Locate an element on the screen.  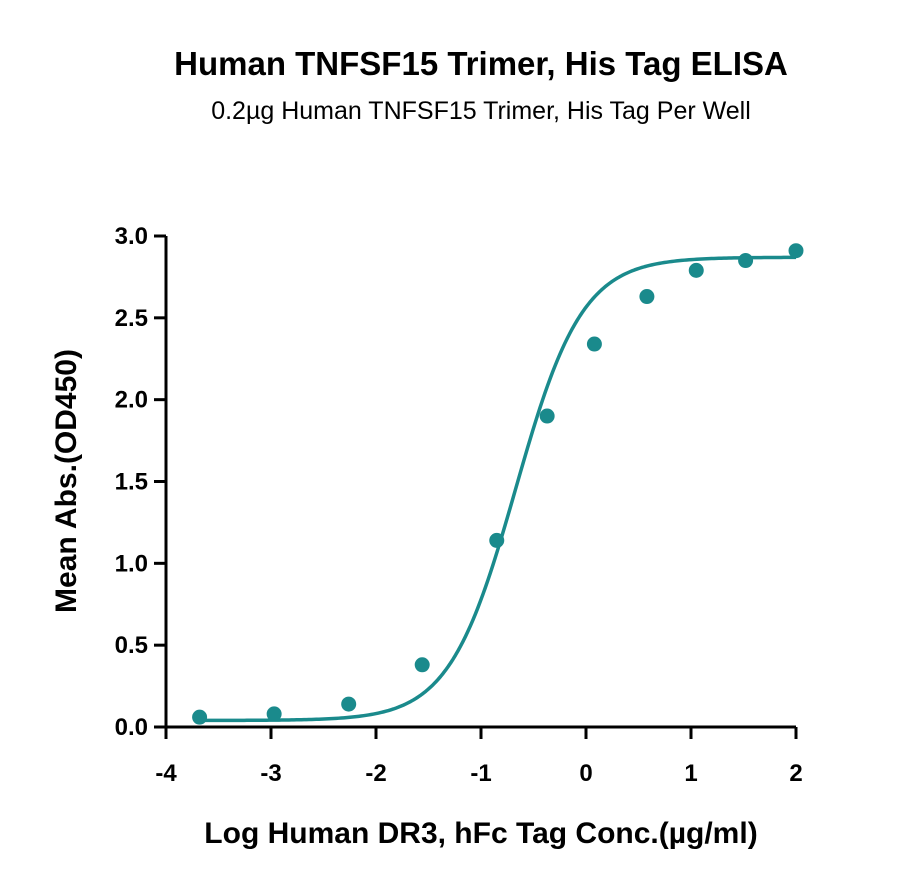
x-tick-label: 0 is located at coordinates (585, 773).